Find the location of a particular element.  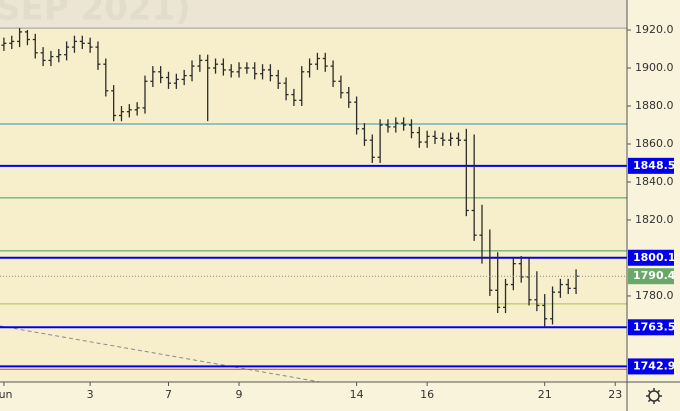

level-label: 1742.9 is located at coordinates (654, 365).